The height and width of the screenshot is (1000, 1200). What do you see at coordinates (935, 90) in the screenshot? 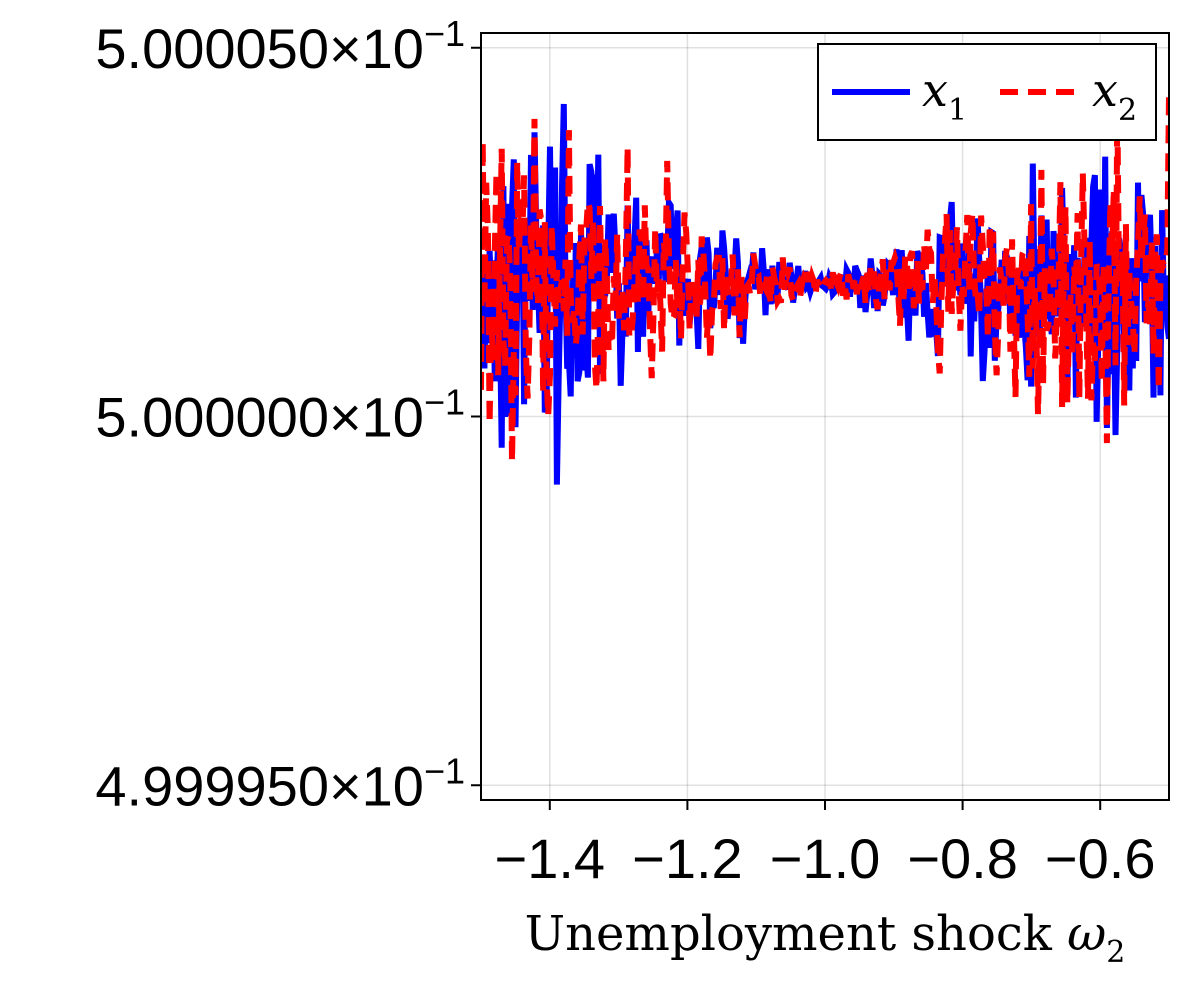
I see `legend-label-x1-name: x` at bounding box center [935, 90].